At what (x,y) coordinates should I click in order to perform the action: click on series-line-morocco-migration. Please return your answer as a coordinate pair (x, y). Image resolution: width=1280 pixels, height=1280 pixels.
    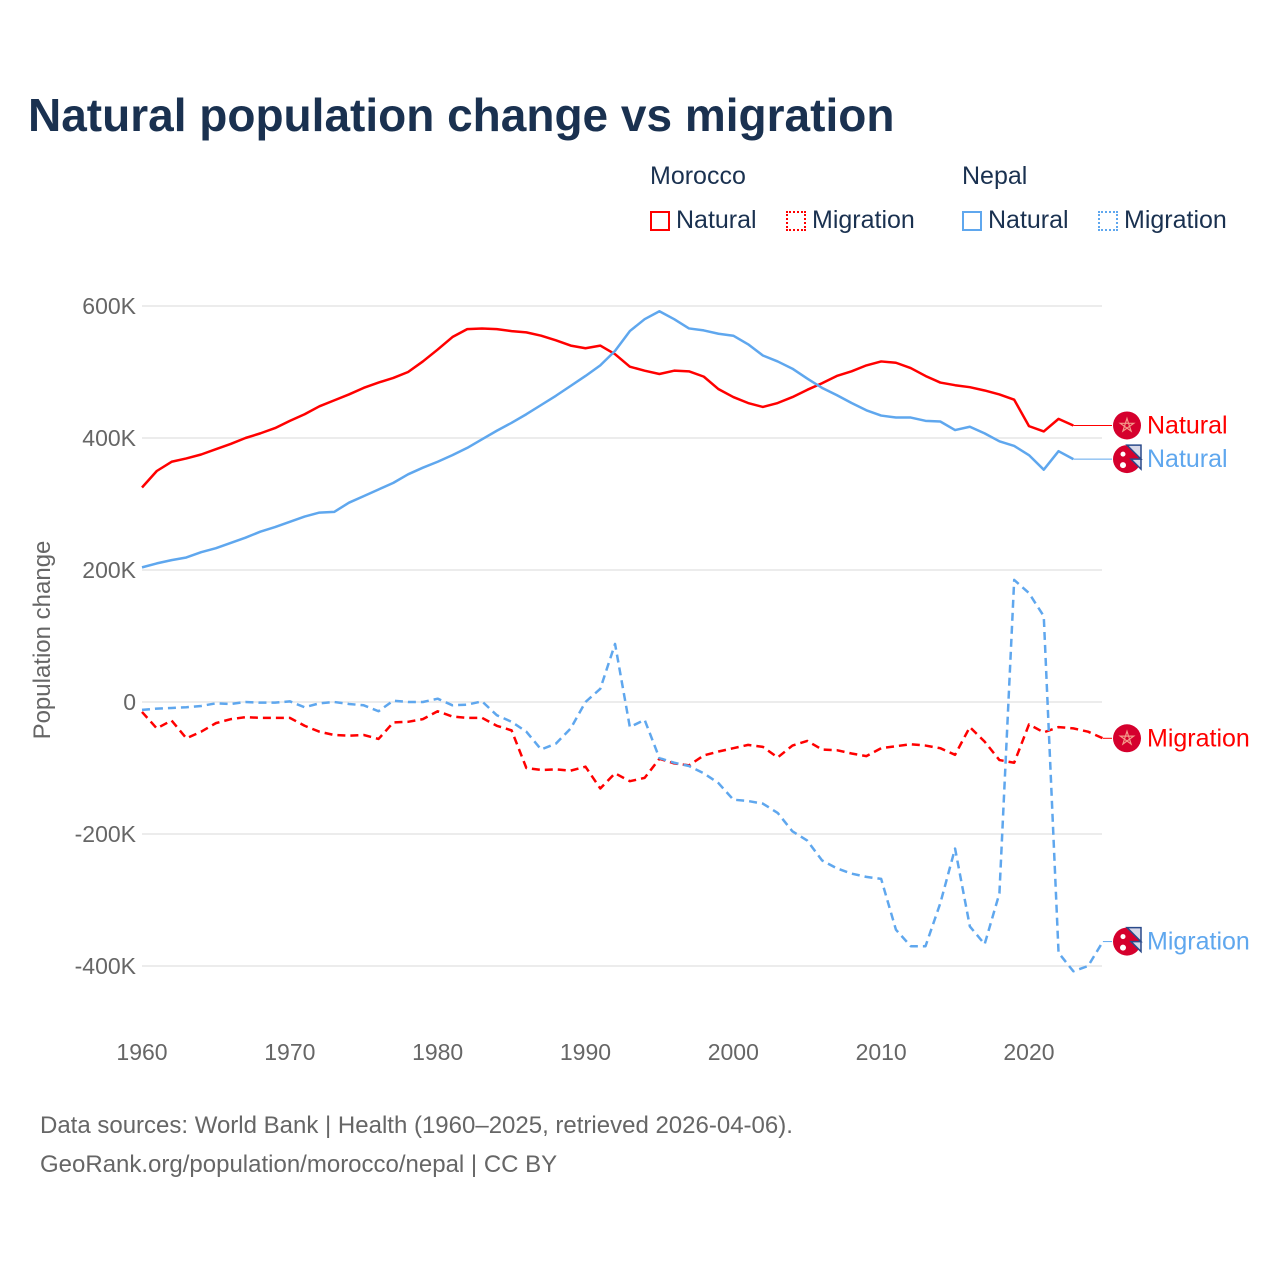
    Looking at the image, I should click on (622, 749).